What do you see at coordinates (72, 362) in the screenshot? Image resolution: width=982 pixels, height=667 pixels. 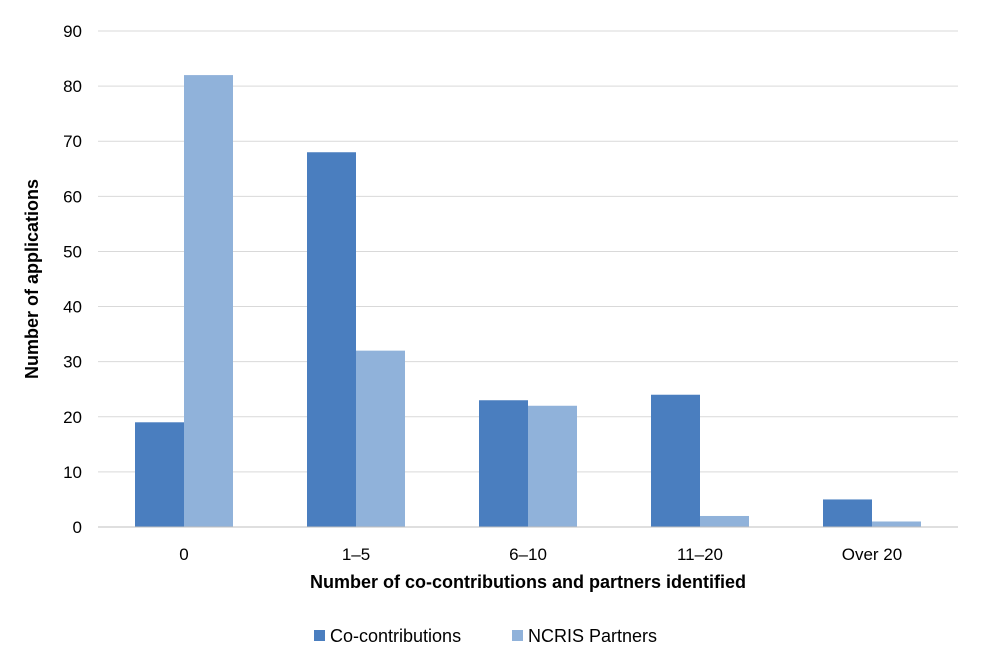 I see `y-tick-label: 30` at bounding box center [72, 362].